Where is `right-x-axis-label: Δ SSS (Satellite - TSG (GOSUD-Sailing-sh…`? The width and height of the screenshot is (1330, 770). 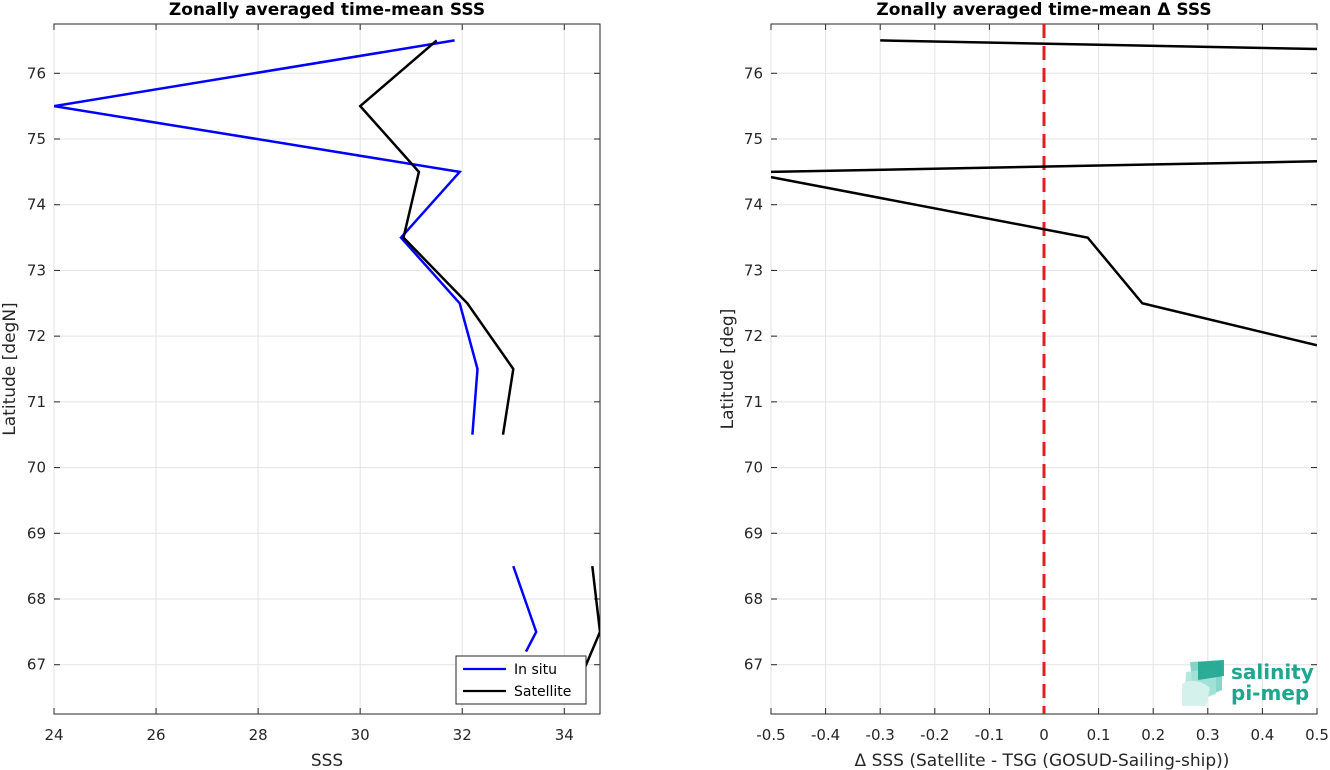
right-x-axis-label: Δ SSS (Satellite - TSG (GOSUD-Sailing-sh… is located at coordinates (1042, 760).